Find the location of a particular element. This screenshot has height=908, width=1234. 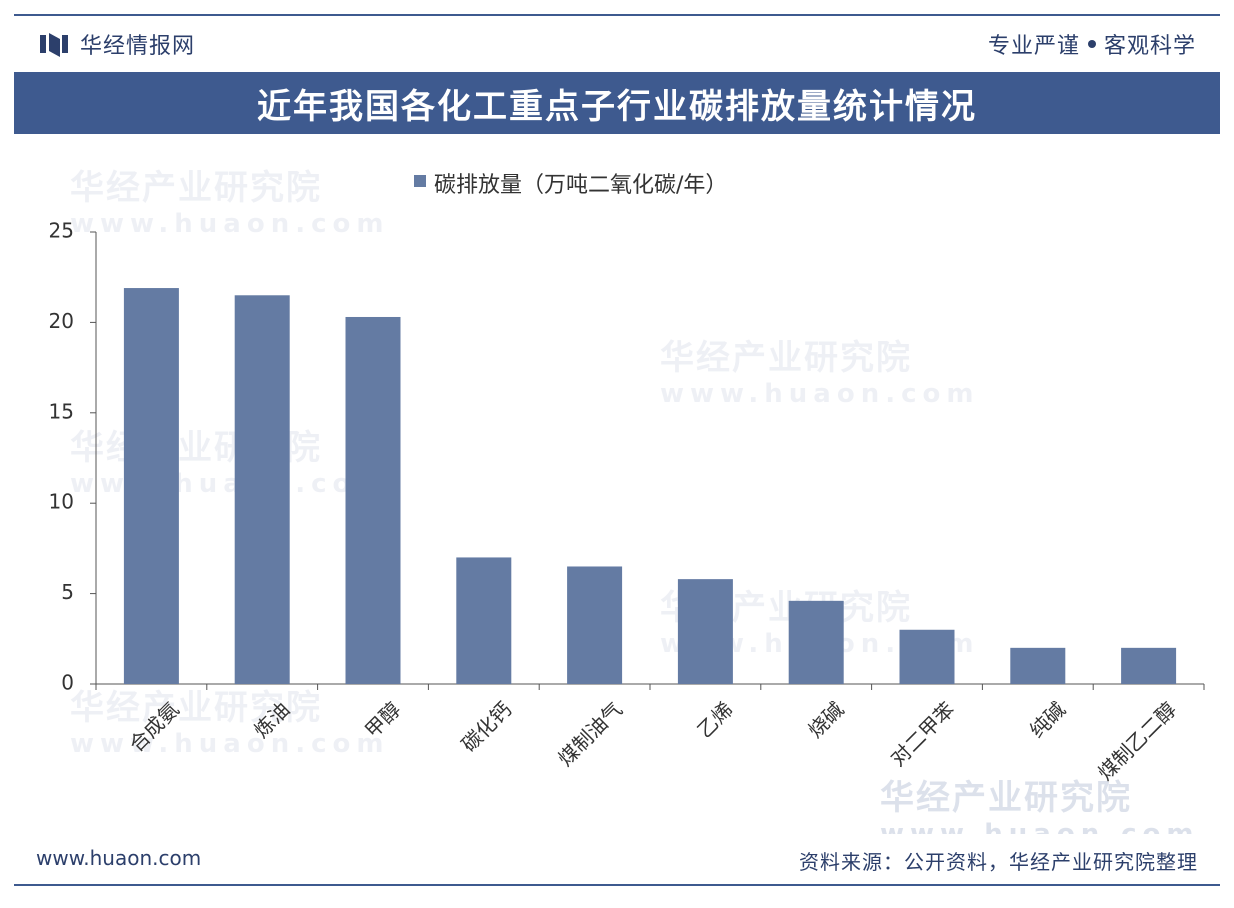

brand-name: 华经情报网 is located at coordinates (138, 46).